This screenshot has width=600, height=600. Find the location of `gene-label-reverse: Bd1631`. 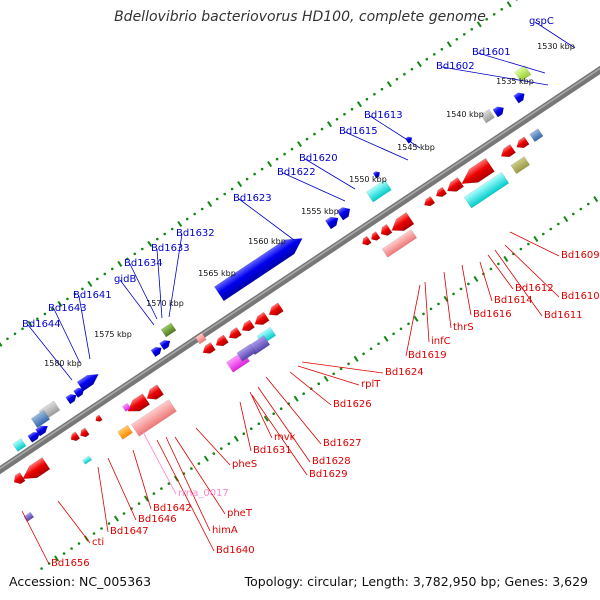

gene-label-reverse: Bd1631 is located at coordinates (272, 450).